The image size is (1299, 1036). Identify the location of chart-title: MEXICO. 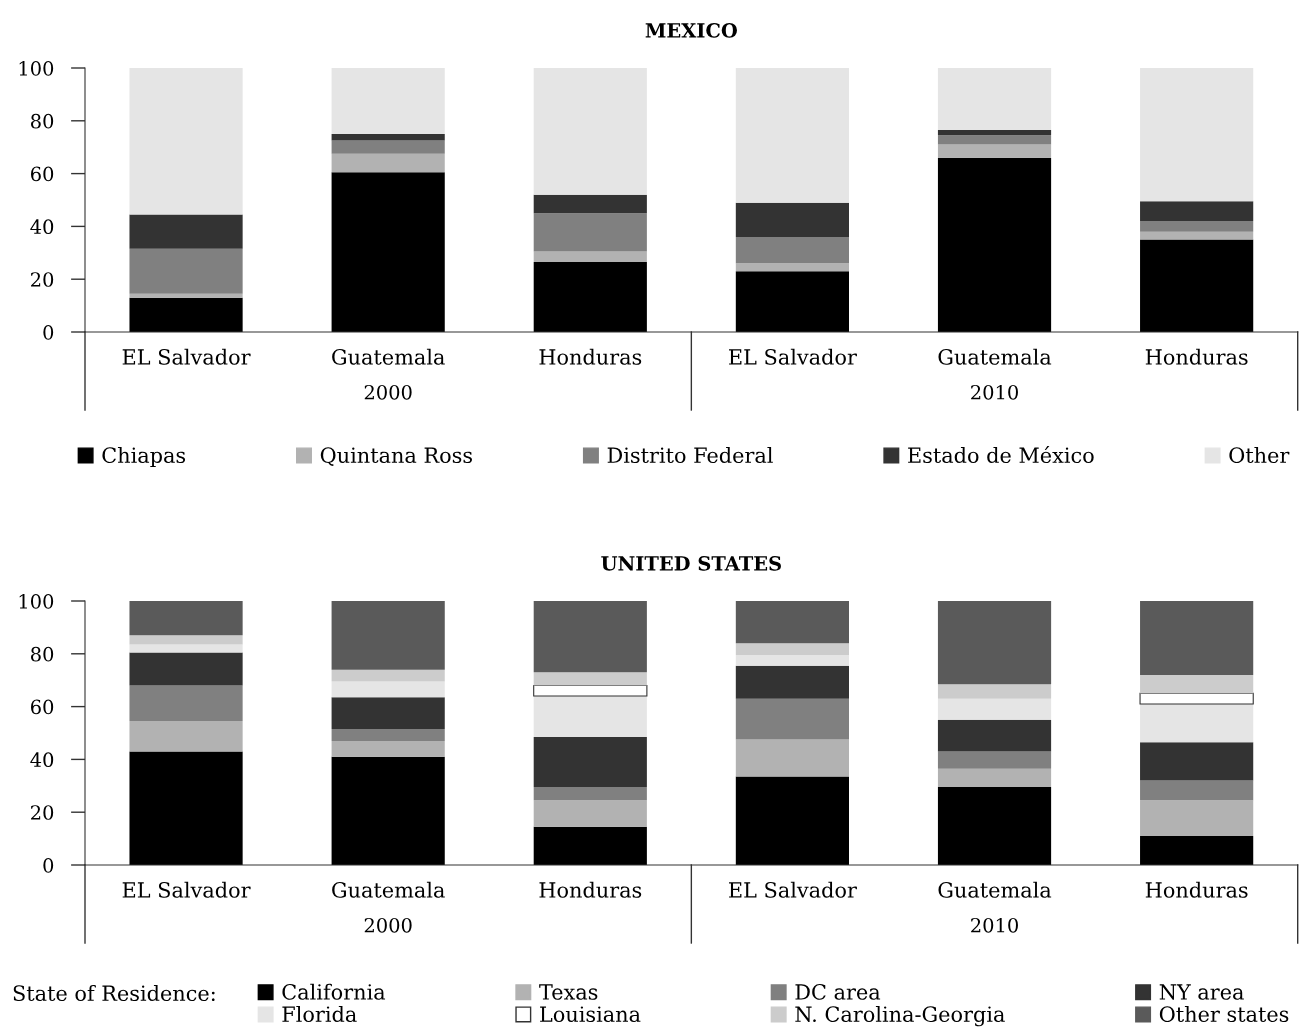
(691, 30).